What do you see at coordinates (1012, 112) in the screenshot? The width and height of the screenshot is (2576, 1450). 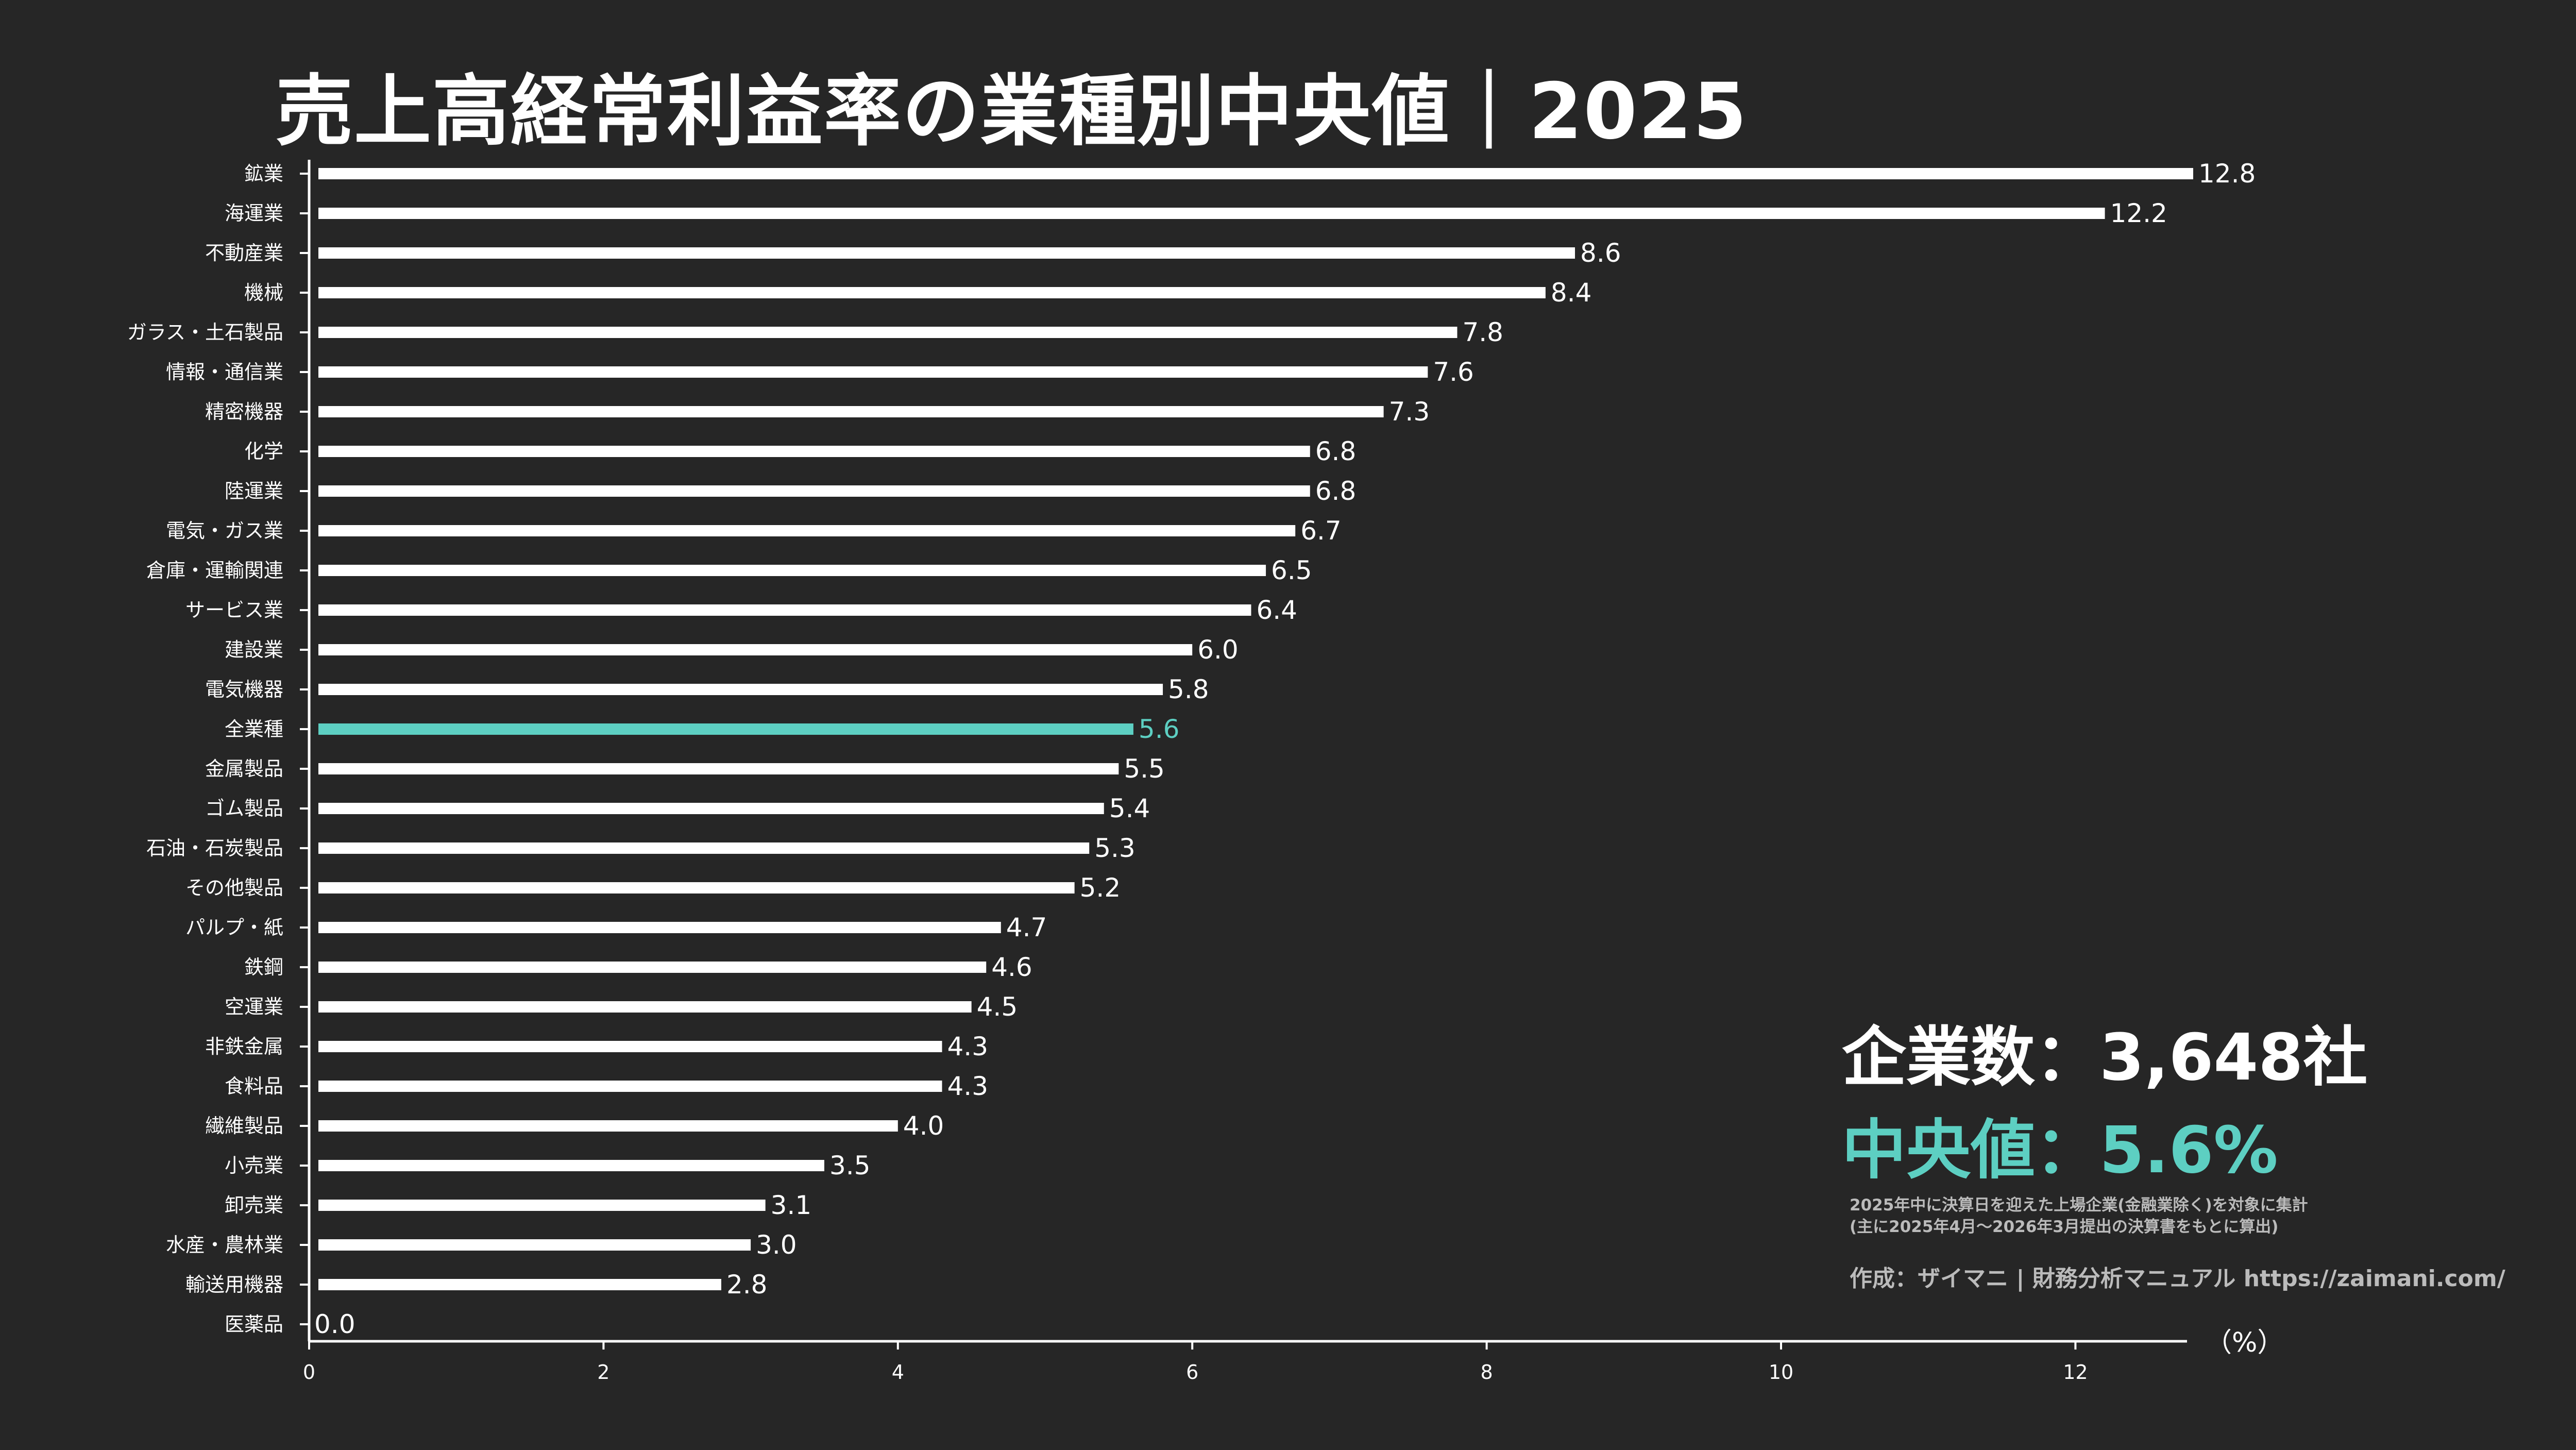 I see `chart-title: 売上高経常利益率の業種別中央値｜2025` at bounding box center [1012, 112].